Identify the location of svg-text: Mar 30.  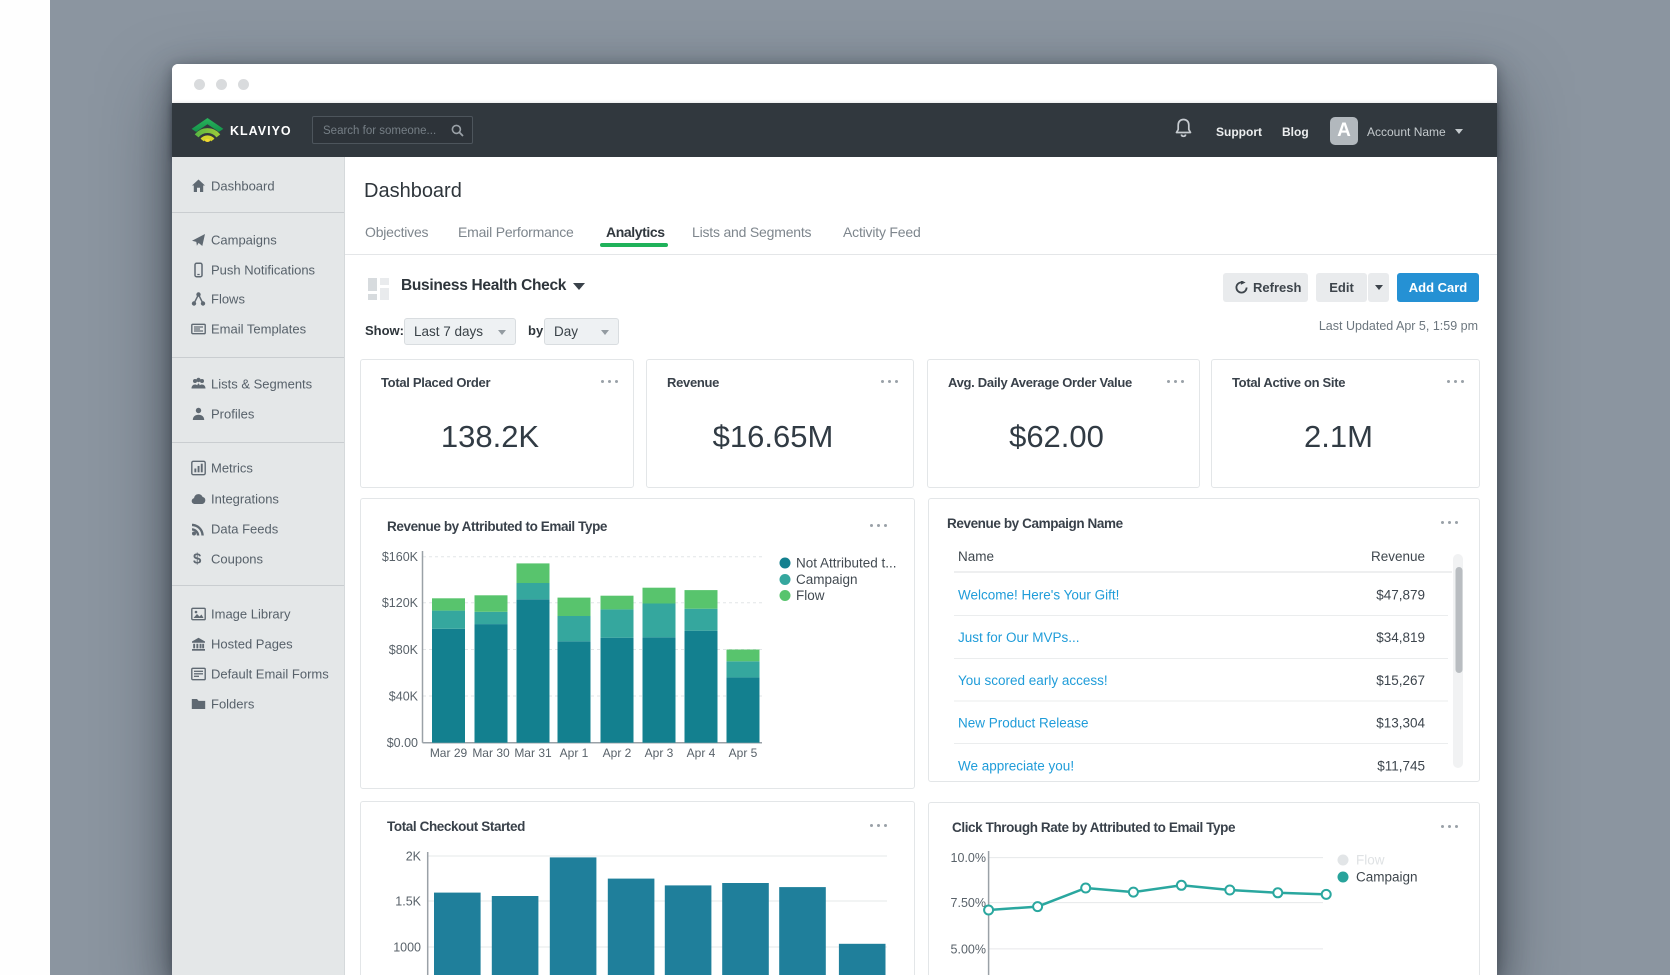
(491, 753).